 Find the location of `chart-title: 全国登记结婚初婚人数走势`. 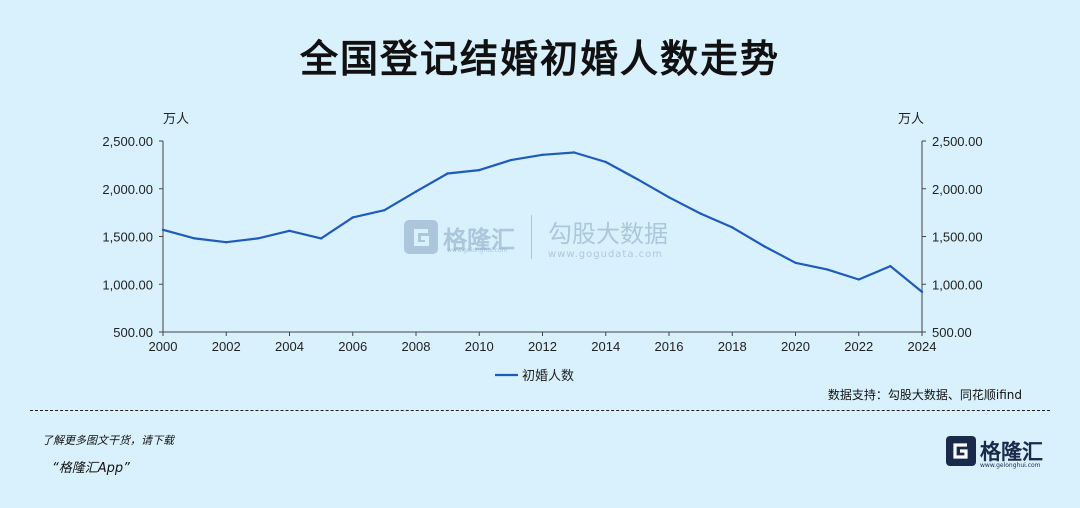

chart-title: 全国登记结婚初婚人数走势 is located at coordinates (539, 59).